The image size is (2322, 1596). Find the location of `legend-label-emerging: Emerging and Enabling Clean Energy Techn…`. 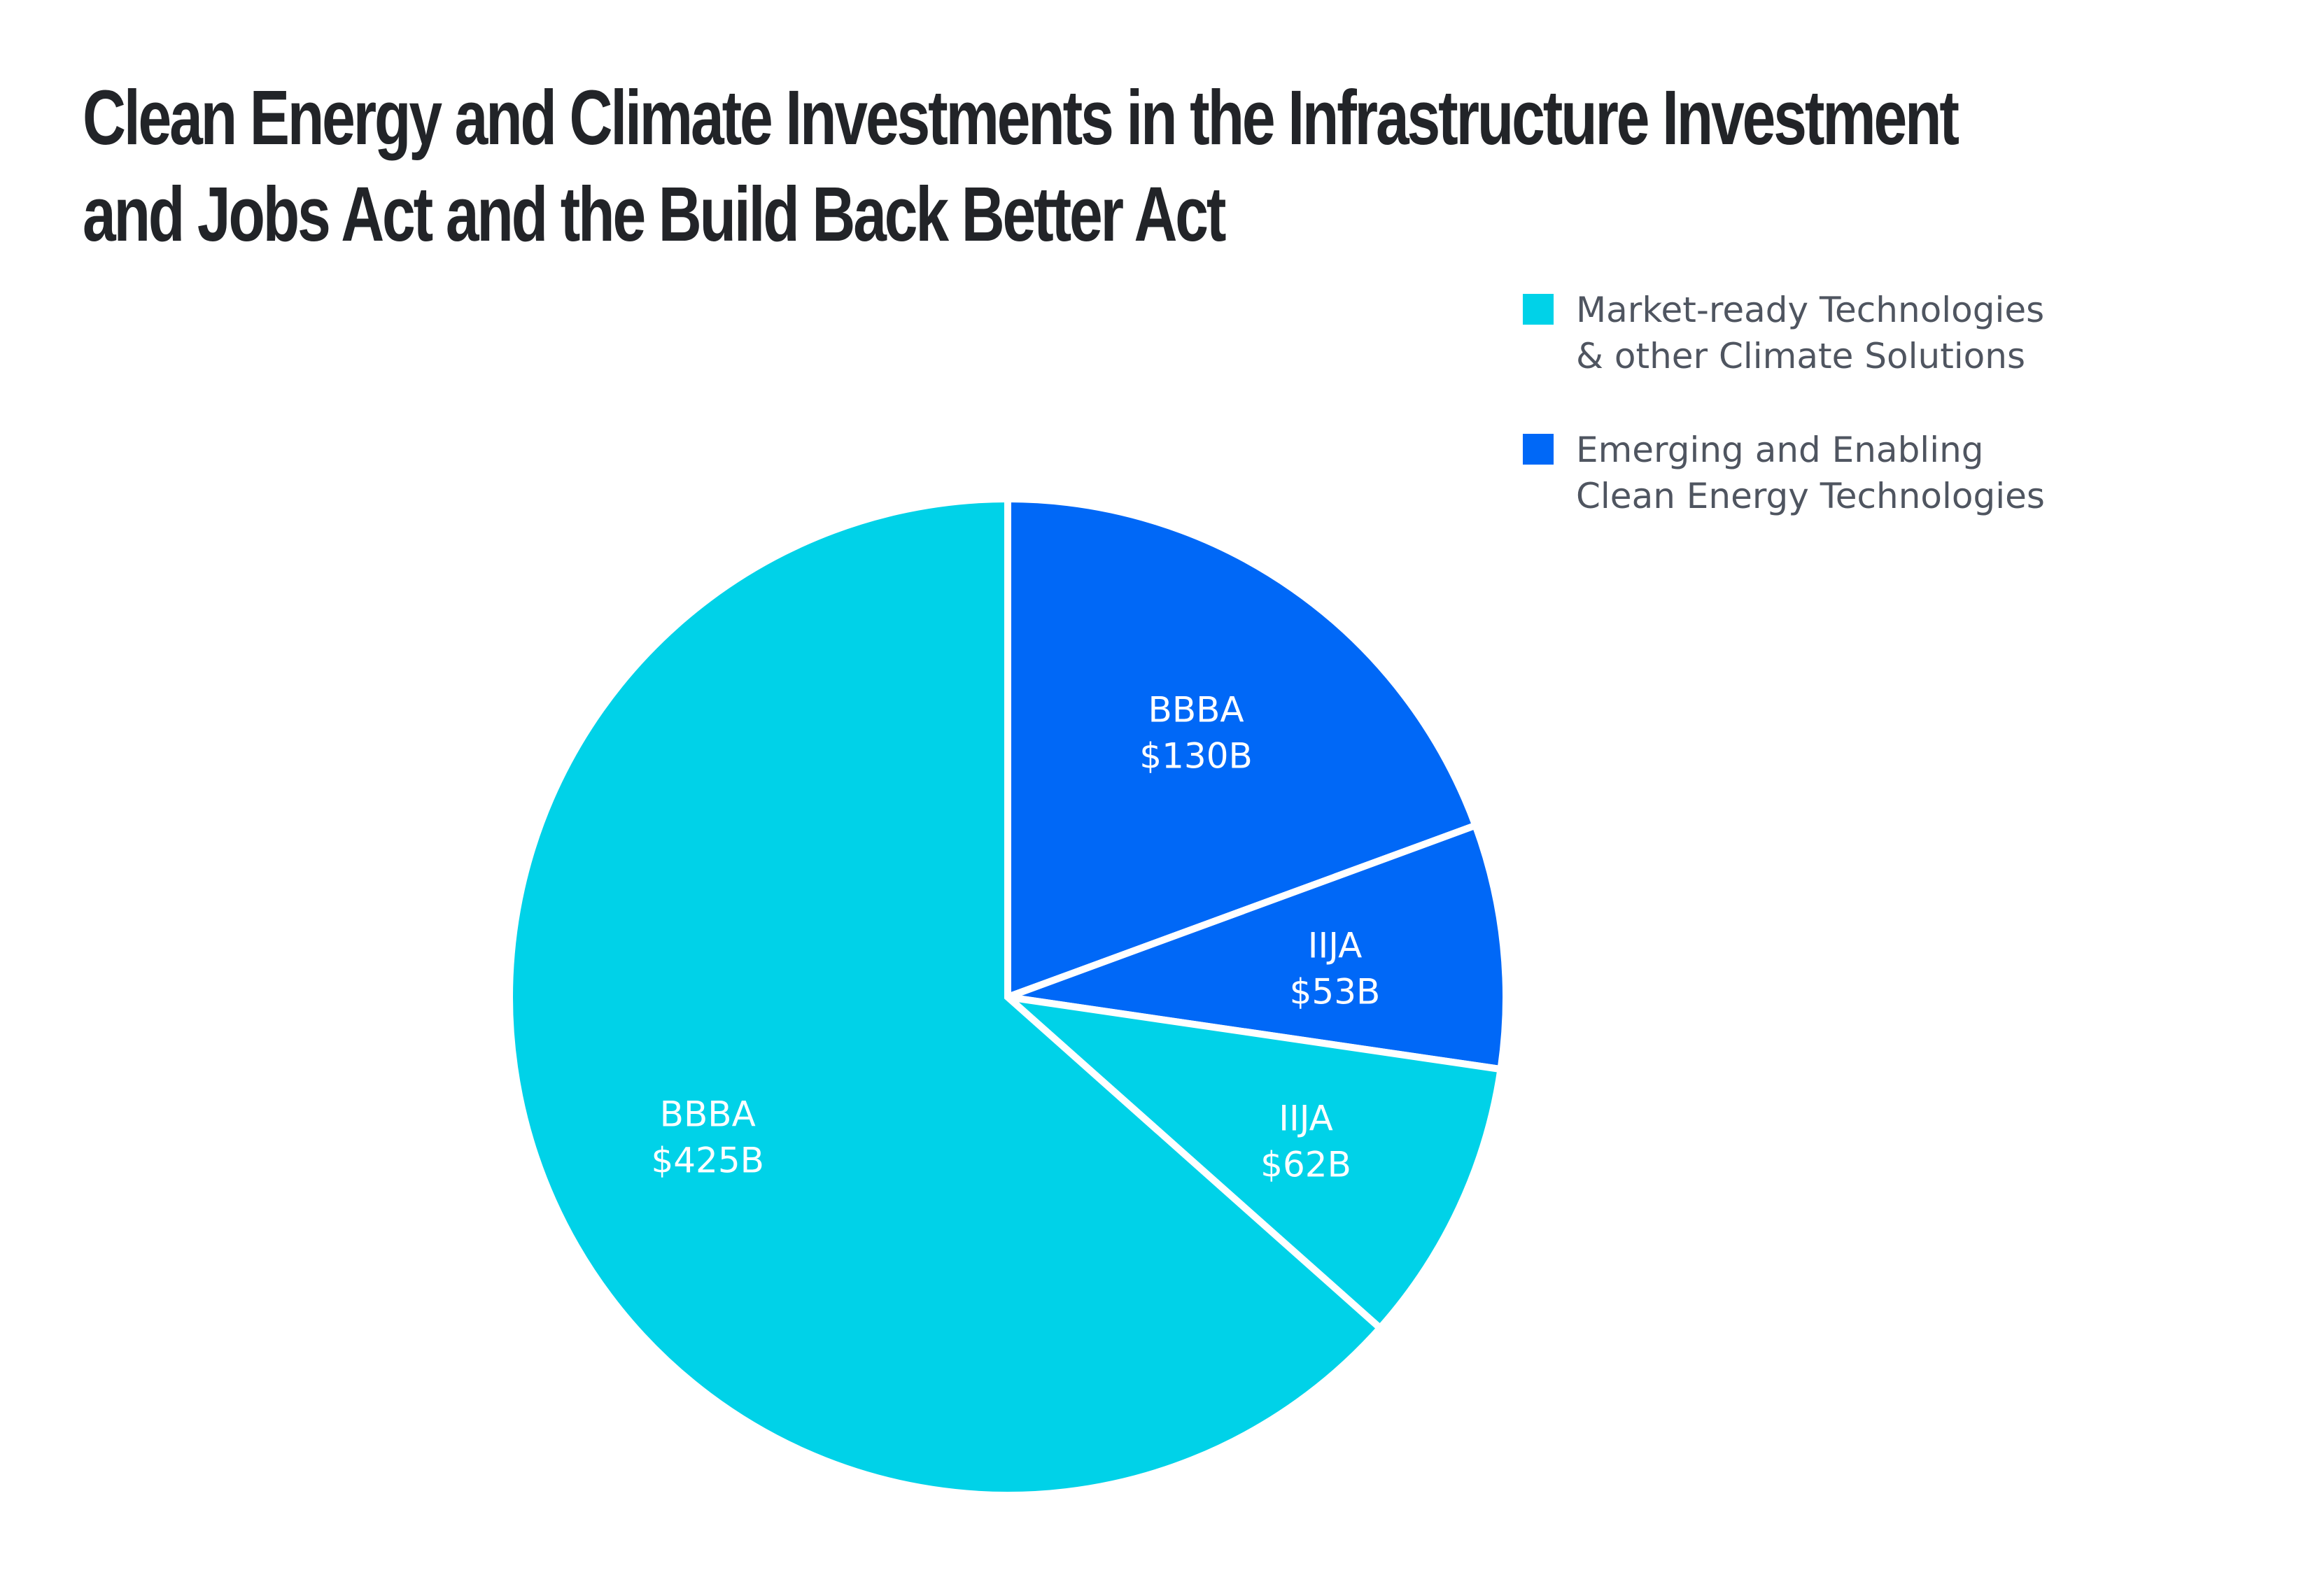

legend-label-emerging: Emerging and Enabling Clean Energy Techn… is located at coordinates (1810, 473).